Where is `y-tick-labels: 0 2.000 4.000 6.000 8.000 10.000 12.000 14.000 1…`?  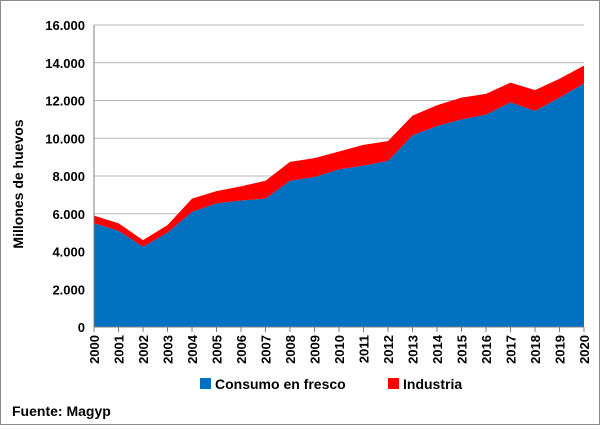 y-tick-labels: 0 2.000 4.000 6.000 8.000 10.000 12.000 14.000 1… is located at coordinates (65, 176).